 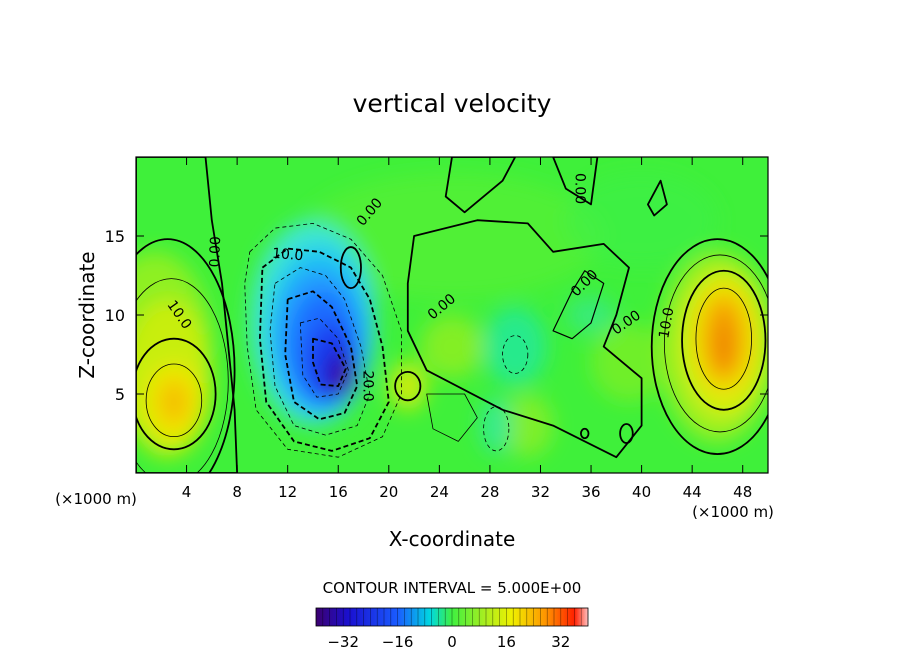 I want to click on y-tick-label: 10, so click(x=115, y=315).